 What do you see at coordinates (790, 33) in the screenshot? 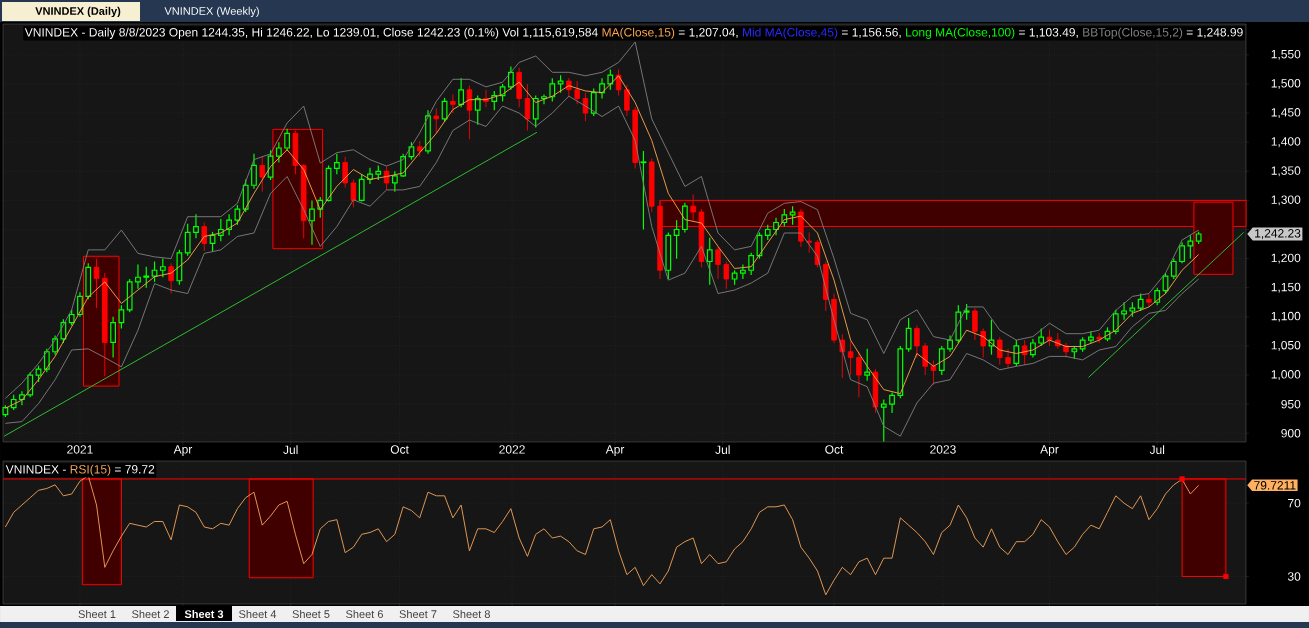
I see `annotation: Mid MA(Close,45)` at bounding box center [790, 33].